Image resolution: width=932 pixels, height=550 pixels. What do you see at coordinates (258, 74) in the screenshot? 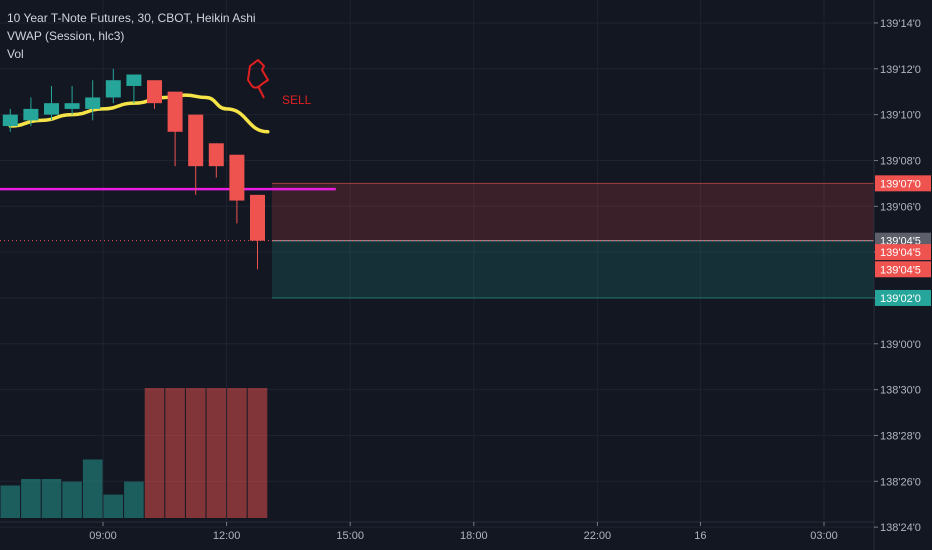
I see `hand-pointing-down-icon` at bounding box center [258, 74].